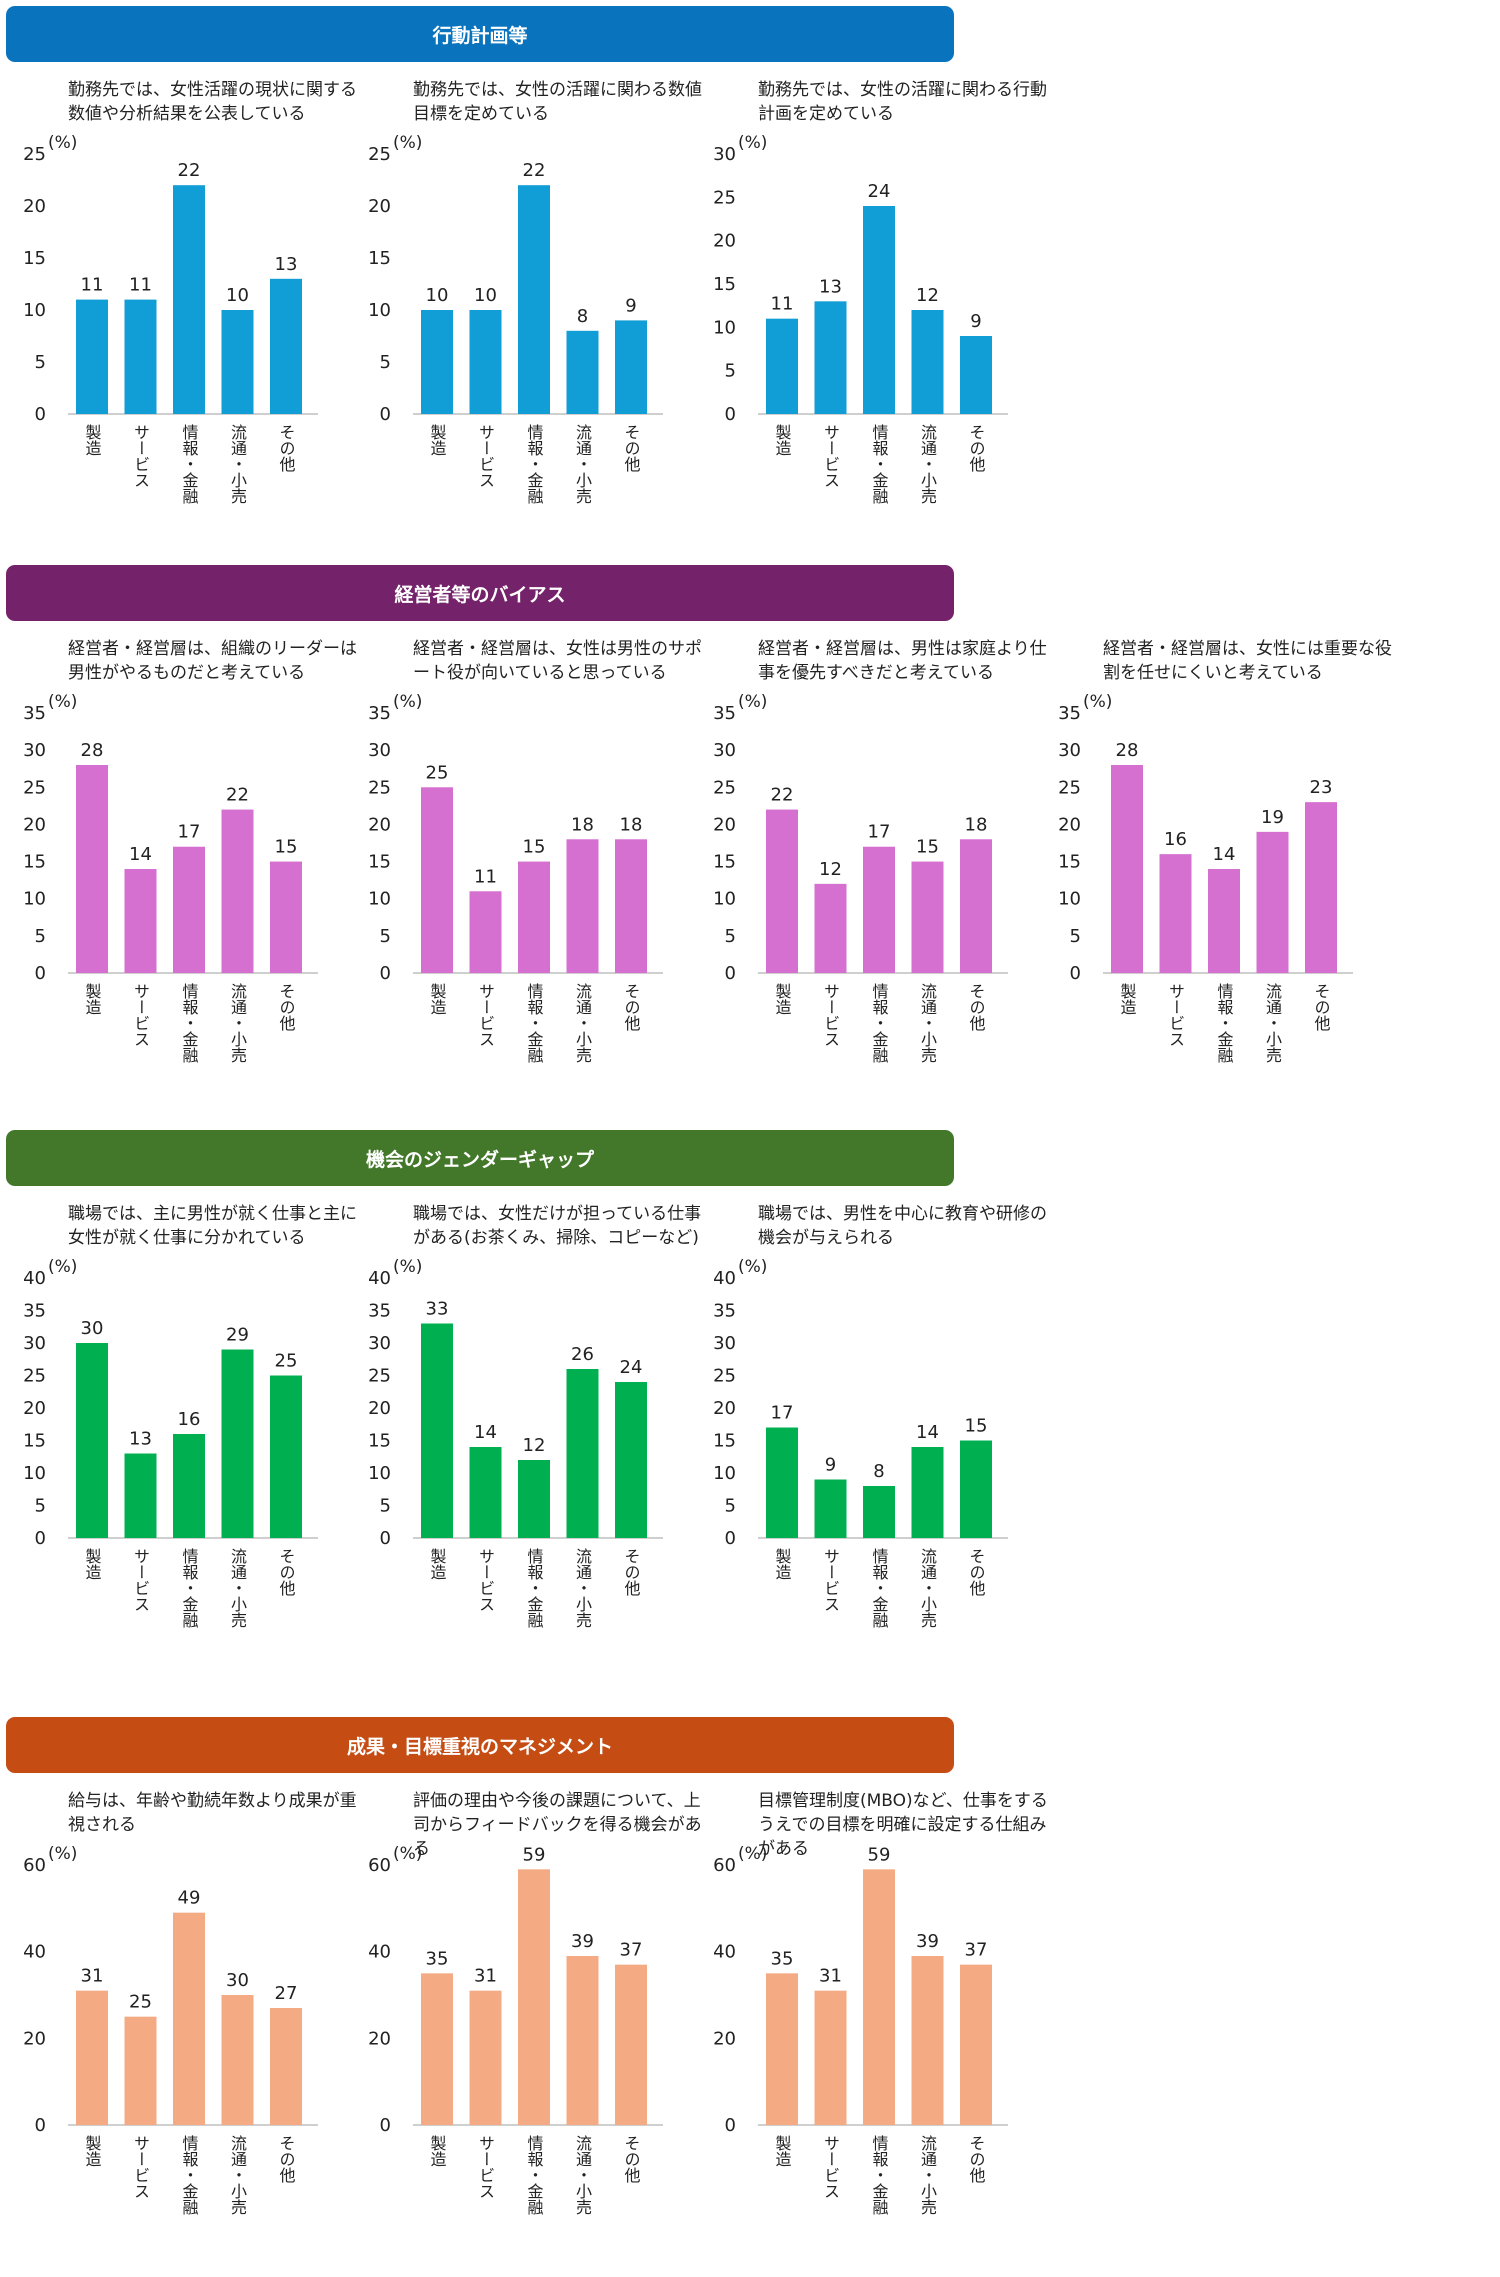 The width and height of the screenshot is (1500, 2277). What do you see at coordinates (902, 102) in the screenshot?
I see `chart-caption: 勤務先では、女性の活躍に関わる行動計画を定めている` at bounding box center [902, 102].